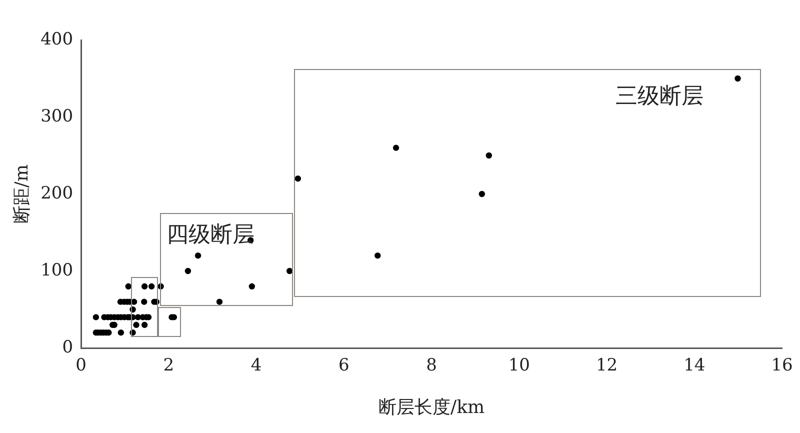 This screenshot has height=433, width=800. What do you see at coordinates (168, 366) in the screenshot?
I see `x-tick-label: 2` at bounding box center [168, 366].